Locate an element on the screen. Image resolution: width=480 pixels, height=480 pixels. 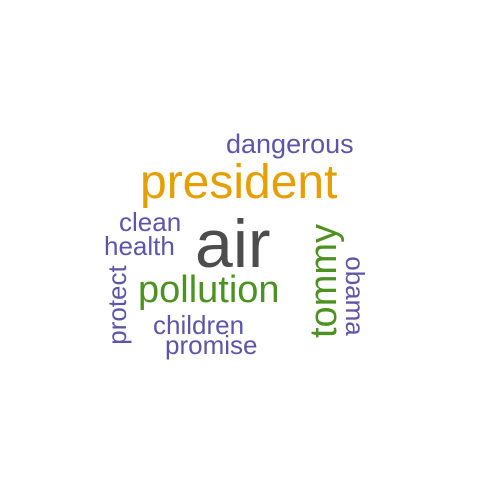
word-protect: protect is located at coordinates (116, 305).